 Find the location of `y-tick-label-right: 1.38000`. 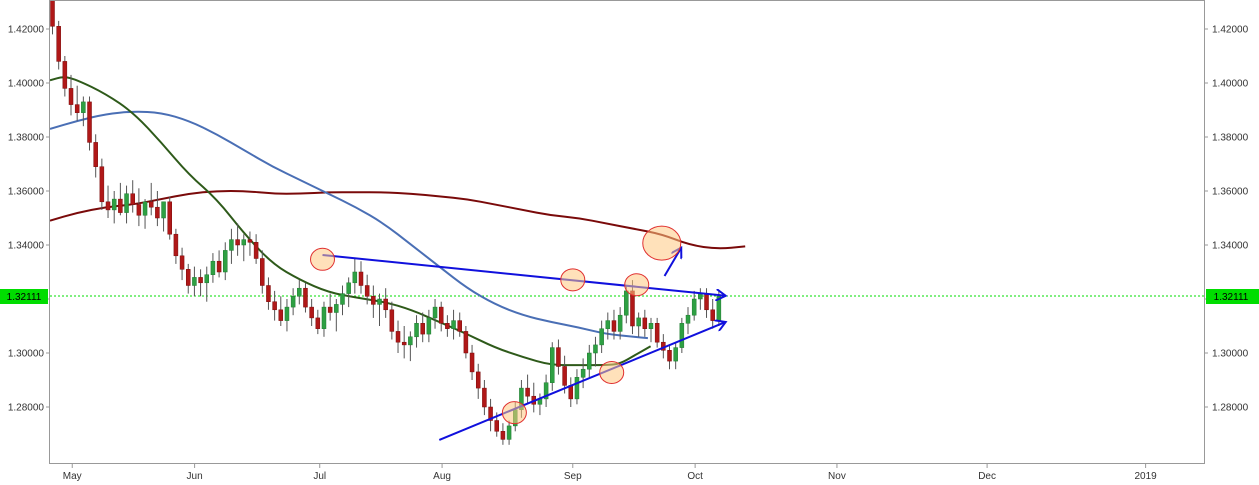

y-tick-label-right: 1.38000 is located at coordinates (1230, 138).